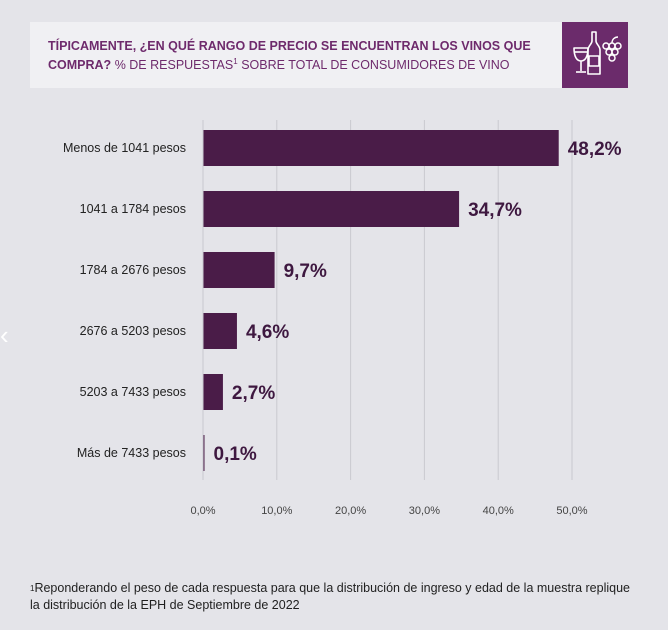 The height and width of the screenshot is (630, 668). Describe the element at coordinates (424, 511) in the screenshot. I see `x-tick-label: 30,0%` at that location.